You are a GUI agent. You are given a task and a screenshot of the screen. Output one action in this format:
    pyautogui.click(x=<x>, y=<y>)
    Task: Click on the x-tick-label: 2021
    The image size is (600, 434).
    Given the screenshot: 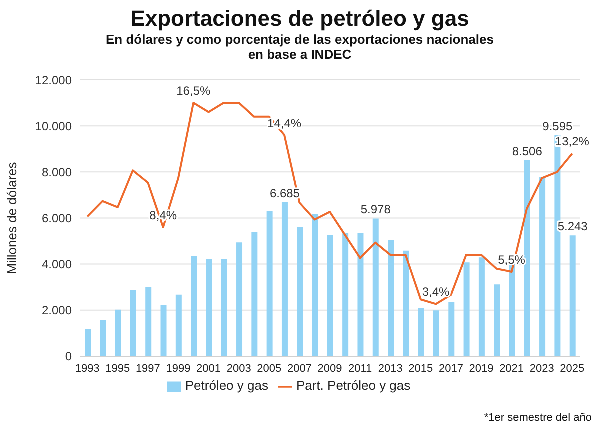 What is the action you would take?
    pyautogui.click(x=512, y=369)
    